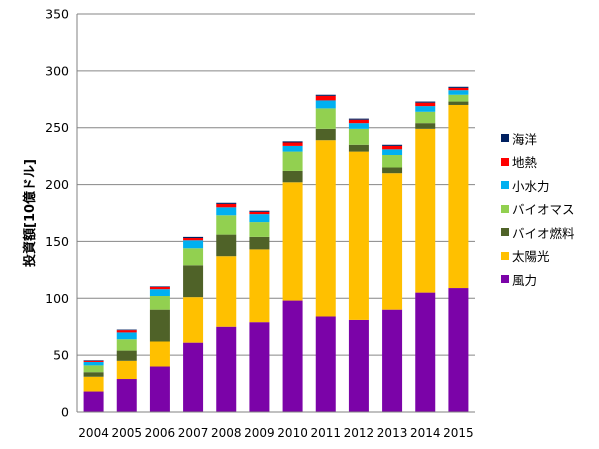  What do you see at coordinates (57, 127) in the screenshot?
I see `y-tick-label: 250` at bounding box center [57, 127].